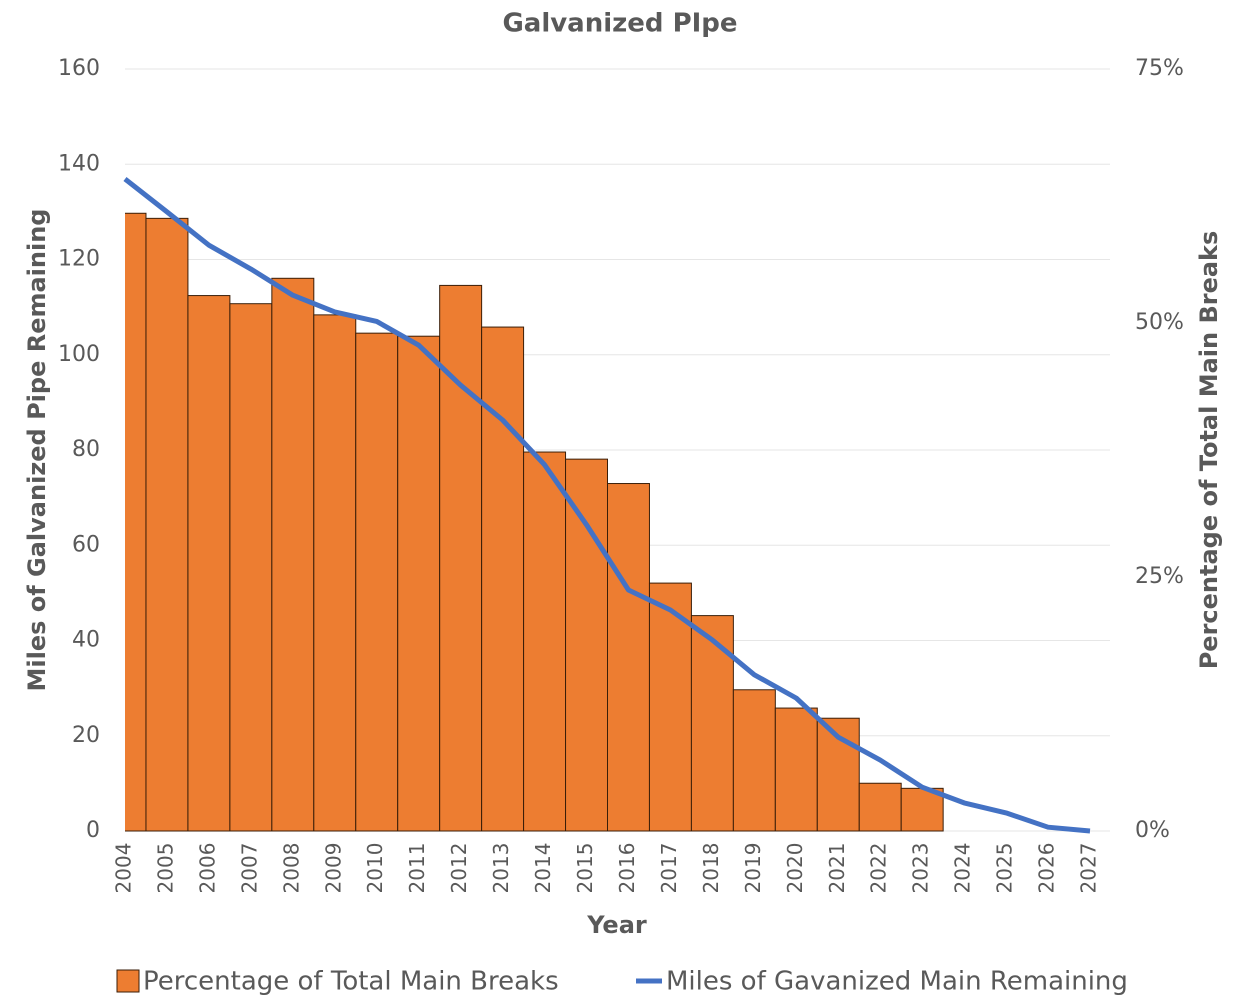  What do you see at coordinates (1005, 868) in the screenshot?
I see `x-tick-label: 2025` at bounding box center [1005, 868].